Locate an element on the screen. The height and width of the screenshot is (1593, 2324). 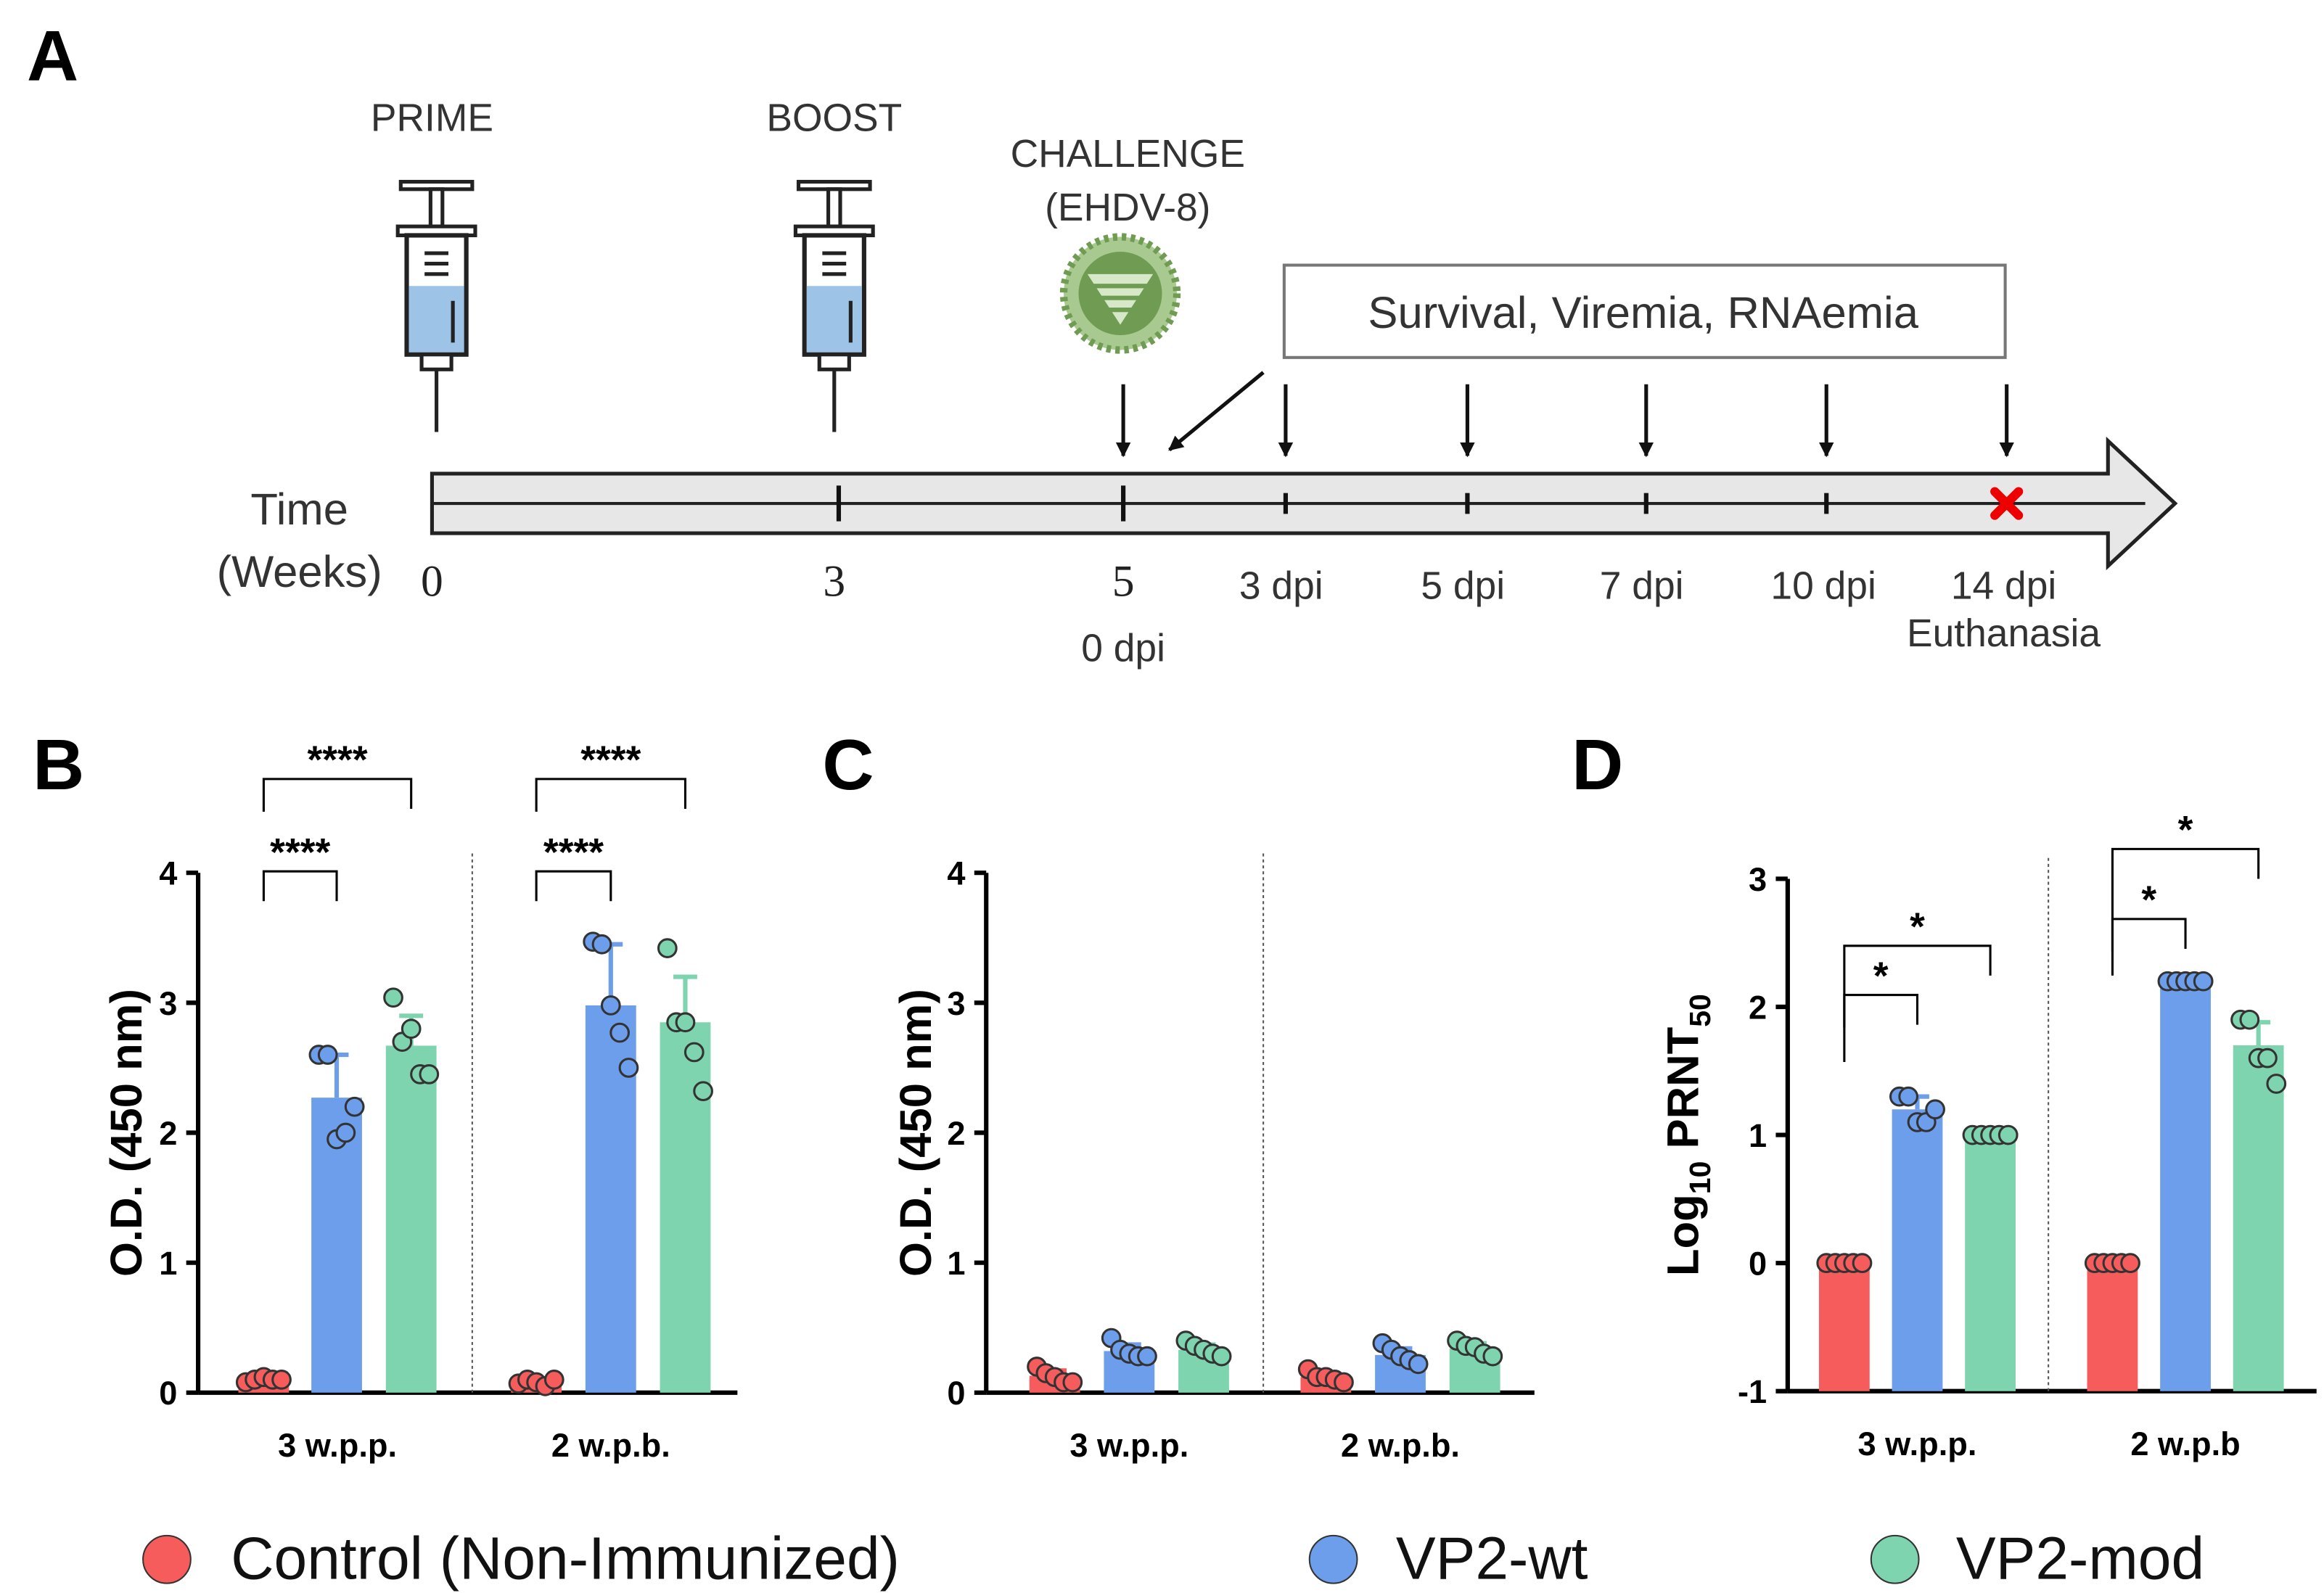
event-label: PRIME is located at coordinates (432, 118).